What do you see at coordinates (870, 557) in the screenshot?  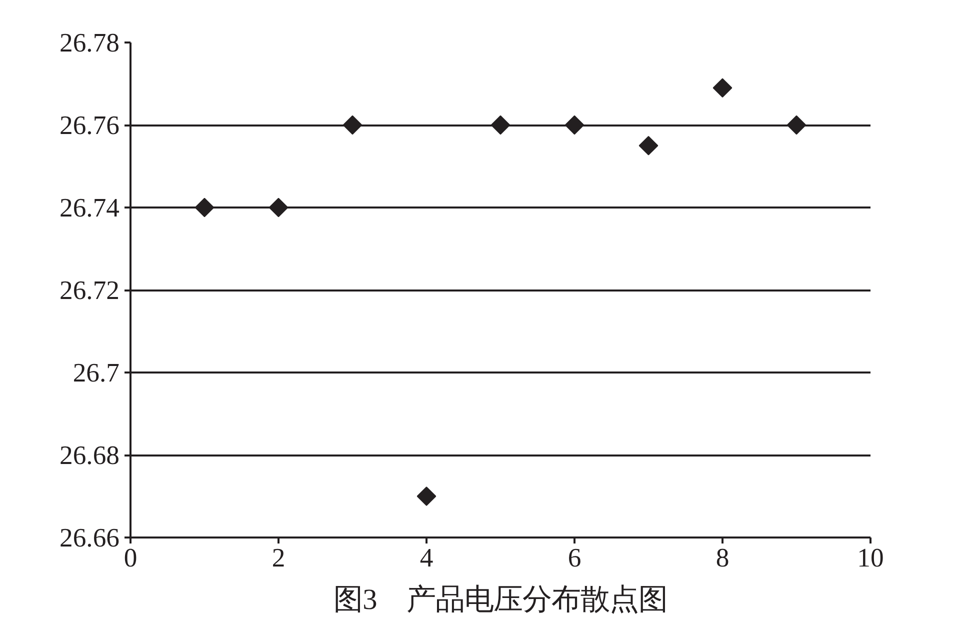 I see `x-tick-label: 10` at bounding box center [870, 557].